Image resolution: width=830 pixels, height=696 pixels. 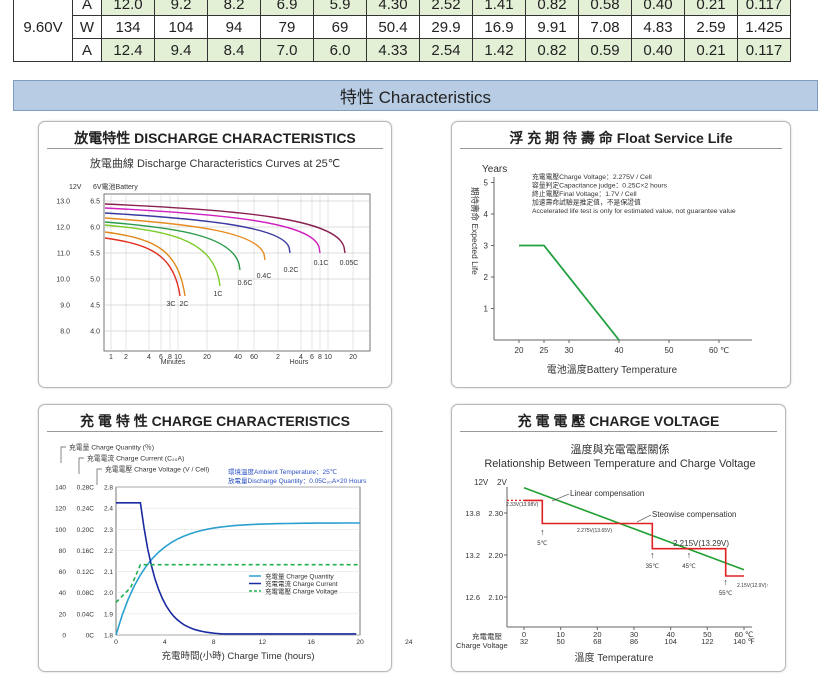 I want to click on x-tick: 50, so click(x=669, y=350).